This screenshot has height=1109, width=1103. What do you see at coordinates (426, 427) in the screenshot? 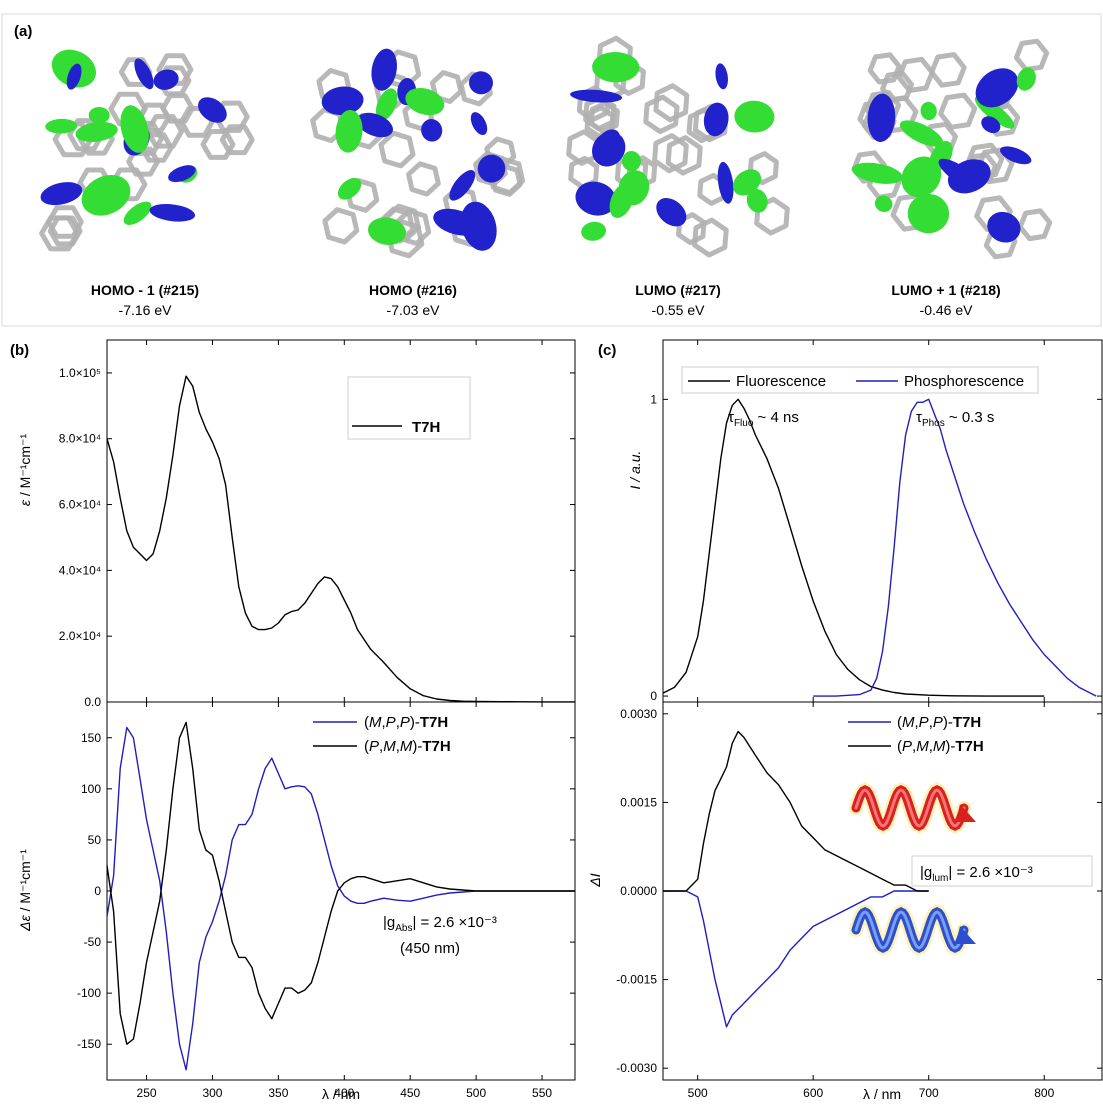
I see `legend-label: T7H` at bounding box center [426, 427].